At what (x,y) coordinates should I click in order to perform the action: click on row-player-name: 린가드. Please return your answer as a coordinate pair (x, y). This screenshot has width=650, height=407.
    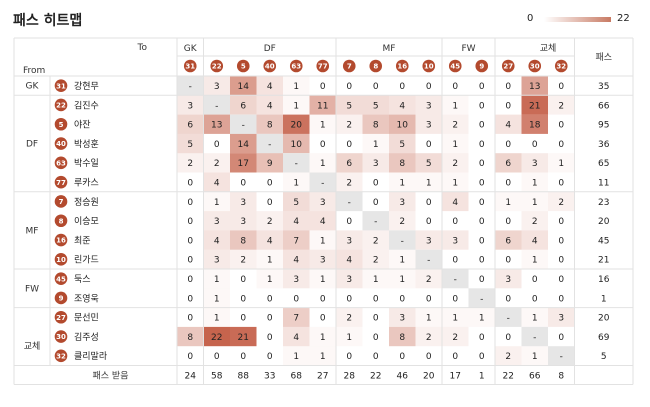
    Looking at the image, I should click on (86, 260).